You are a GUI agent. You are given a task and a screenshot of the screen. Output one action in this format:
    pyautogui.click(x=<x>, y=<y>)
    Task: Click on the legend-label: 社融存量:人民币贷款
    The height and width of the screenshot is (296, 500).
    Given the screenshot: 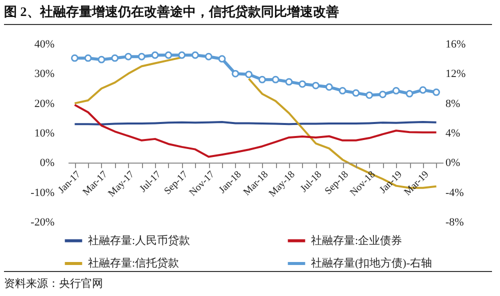 What is the action you would take?
    pyautogui.click(x=139, y=240)
    